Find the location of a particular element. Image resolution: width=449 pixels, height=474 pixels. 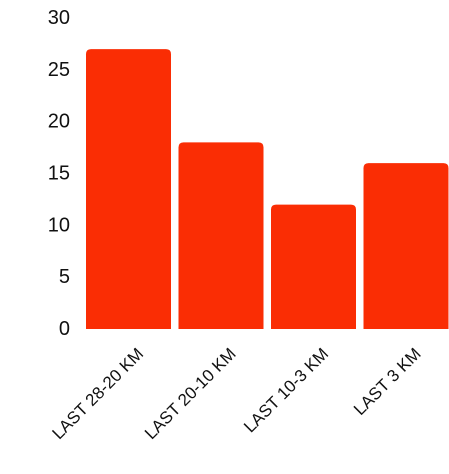

y-tick-label: 0 is located at coordinates (64, 329).